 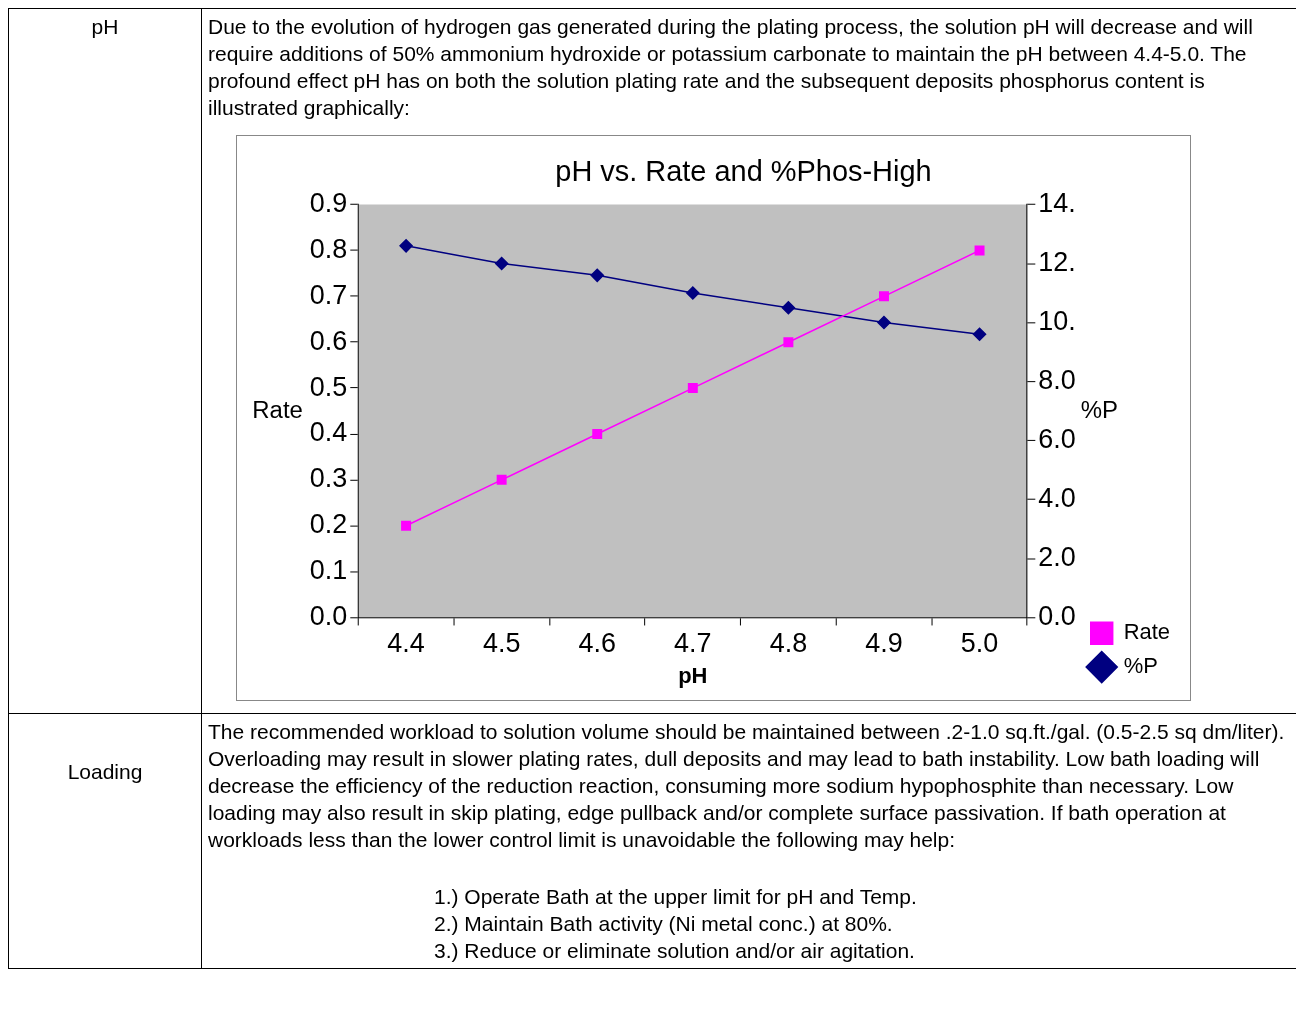 What do you see at coordinates (1057, 320) in the screenshot?
I see `y2-tick-label: 10.` at bounding box center [1057, 320].